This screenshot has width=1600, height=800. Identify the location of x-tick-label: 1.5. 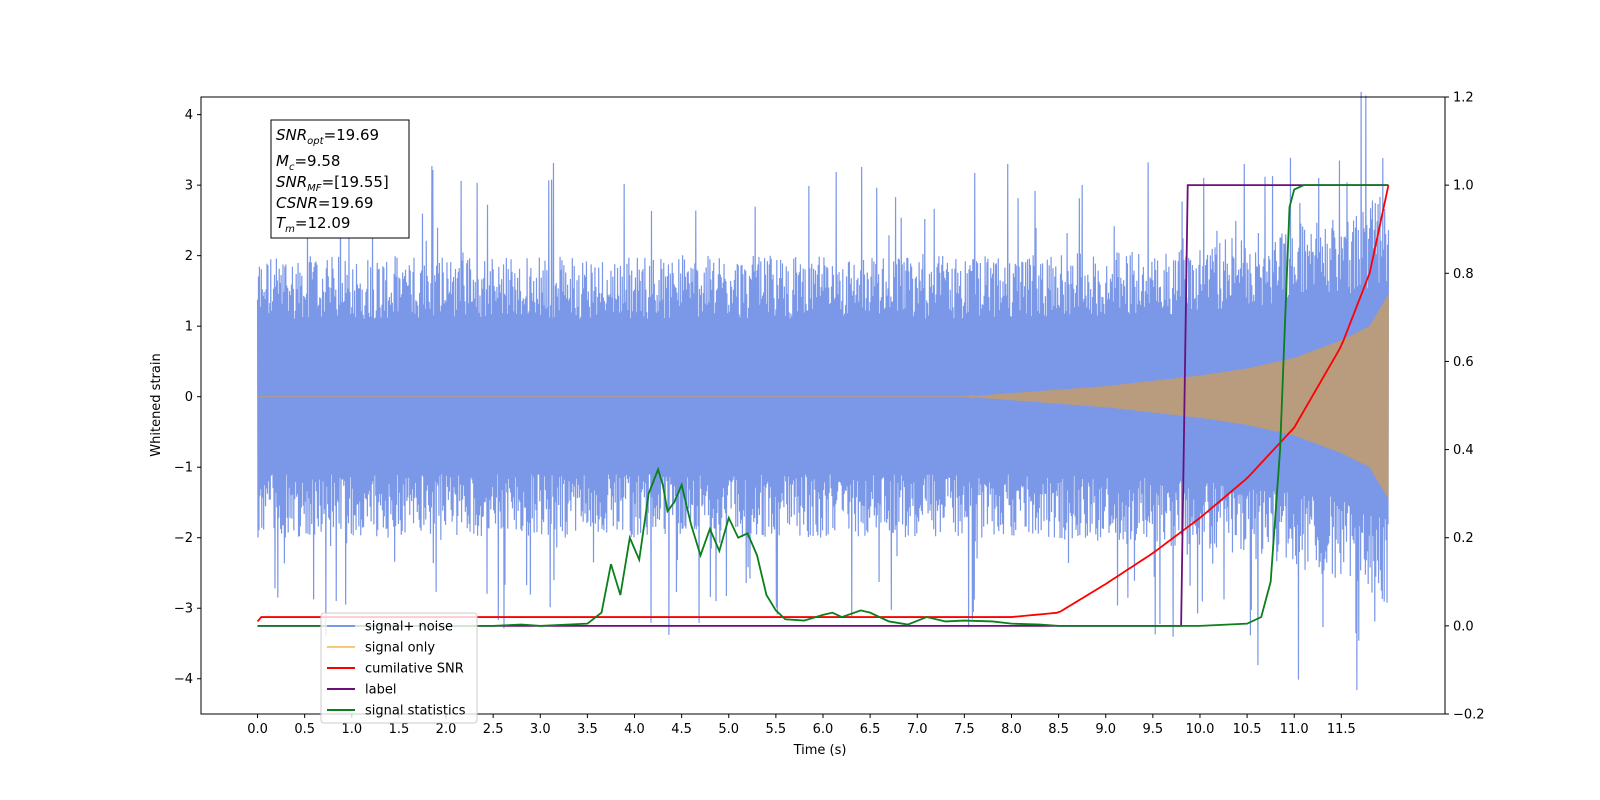
(399, 729).